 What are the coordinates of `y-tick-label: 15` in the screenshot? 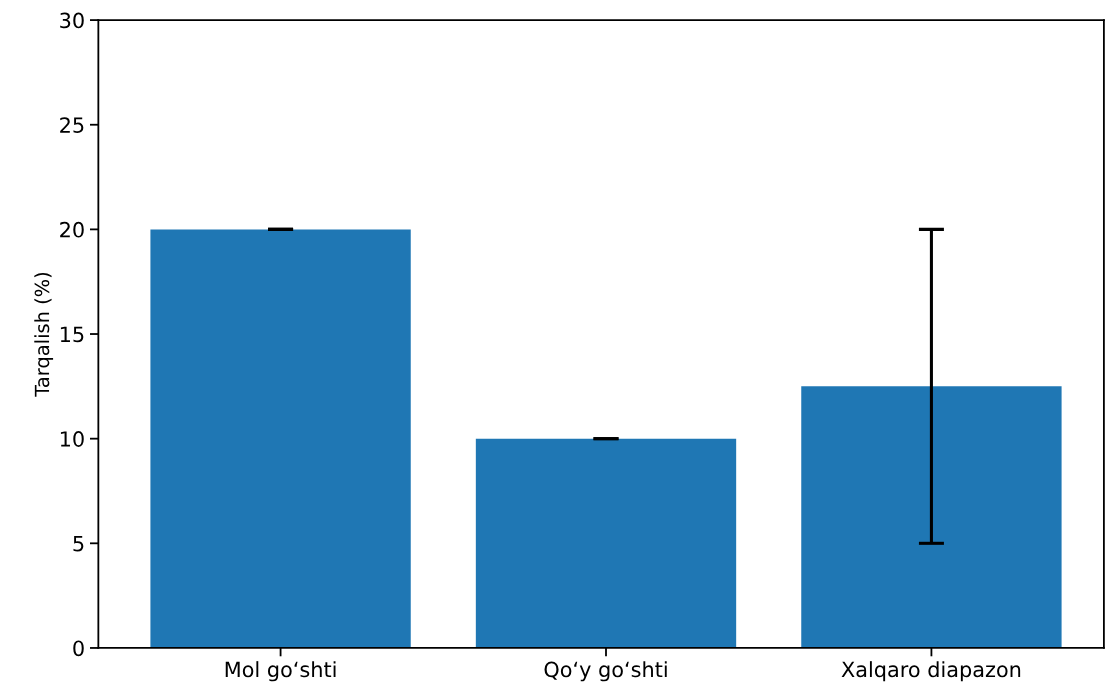 It's located at (72, 334).